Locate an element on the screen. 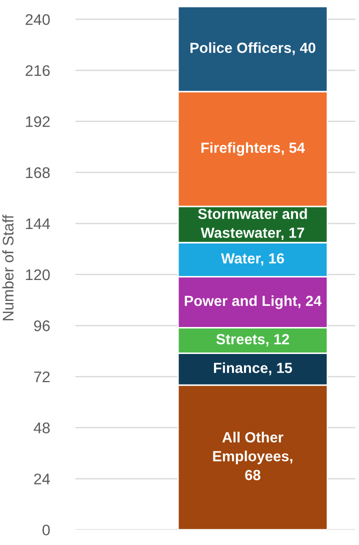 The height and width of the screenshot is (545, 359). y-tick-label: 192 is located at coordinates (38, 122).